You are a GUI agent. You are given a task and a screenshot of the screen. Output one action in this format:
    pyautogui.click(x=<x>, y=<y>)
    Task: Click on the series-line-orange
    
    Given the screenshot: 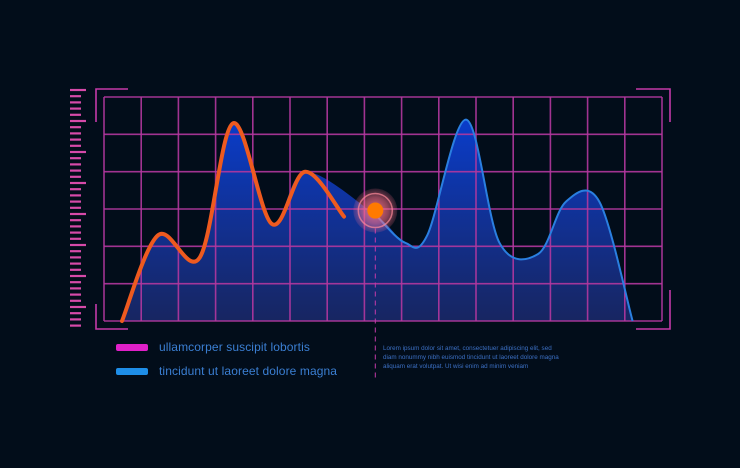 What is the action you would take?
    pyautogui.click(x=233, y=222)
    